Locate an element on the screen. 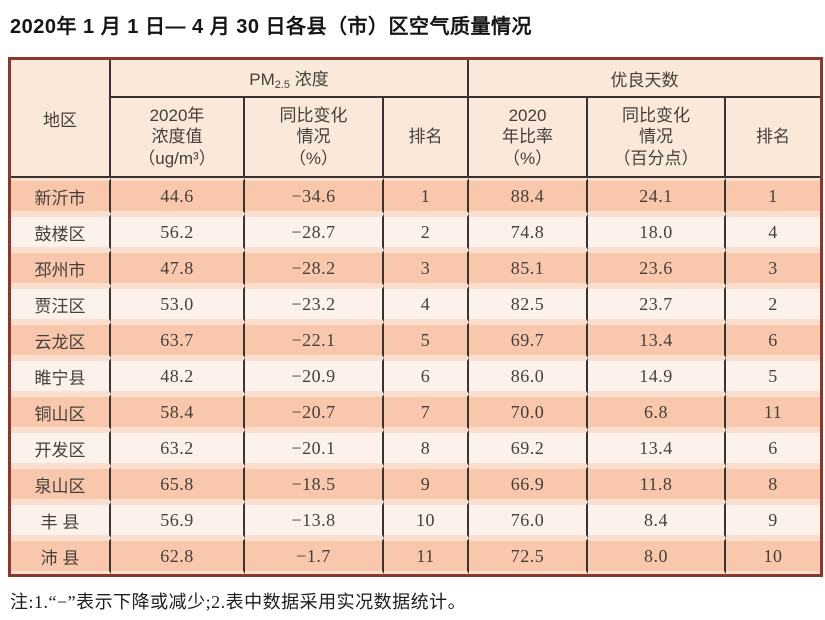  good-change-cell: 8.0 is located at coordinates (657, 556).